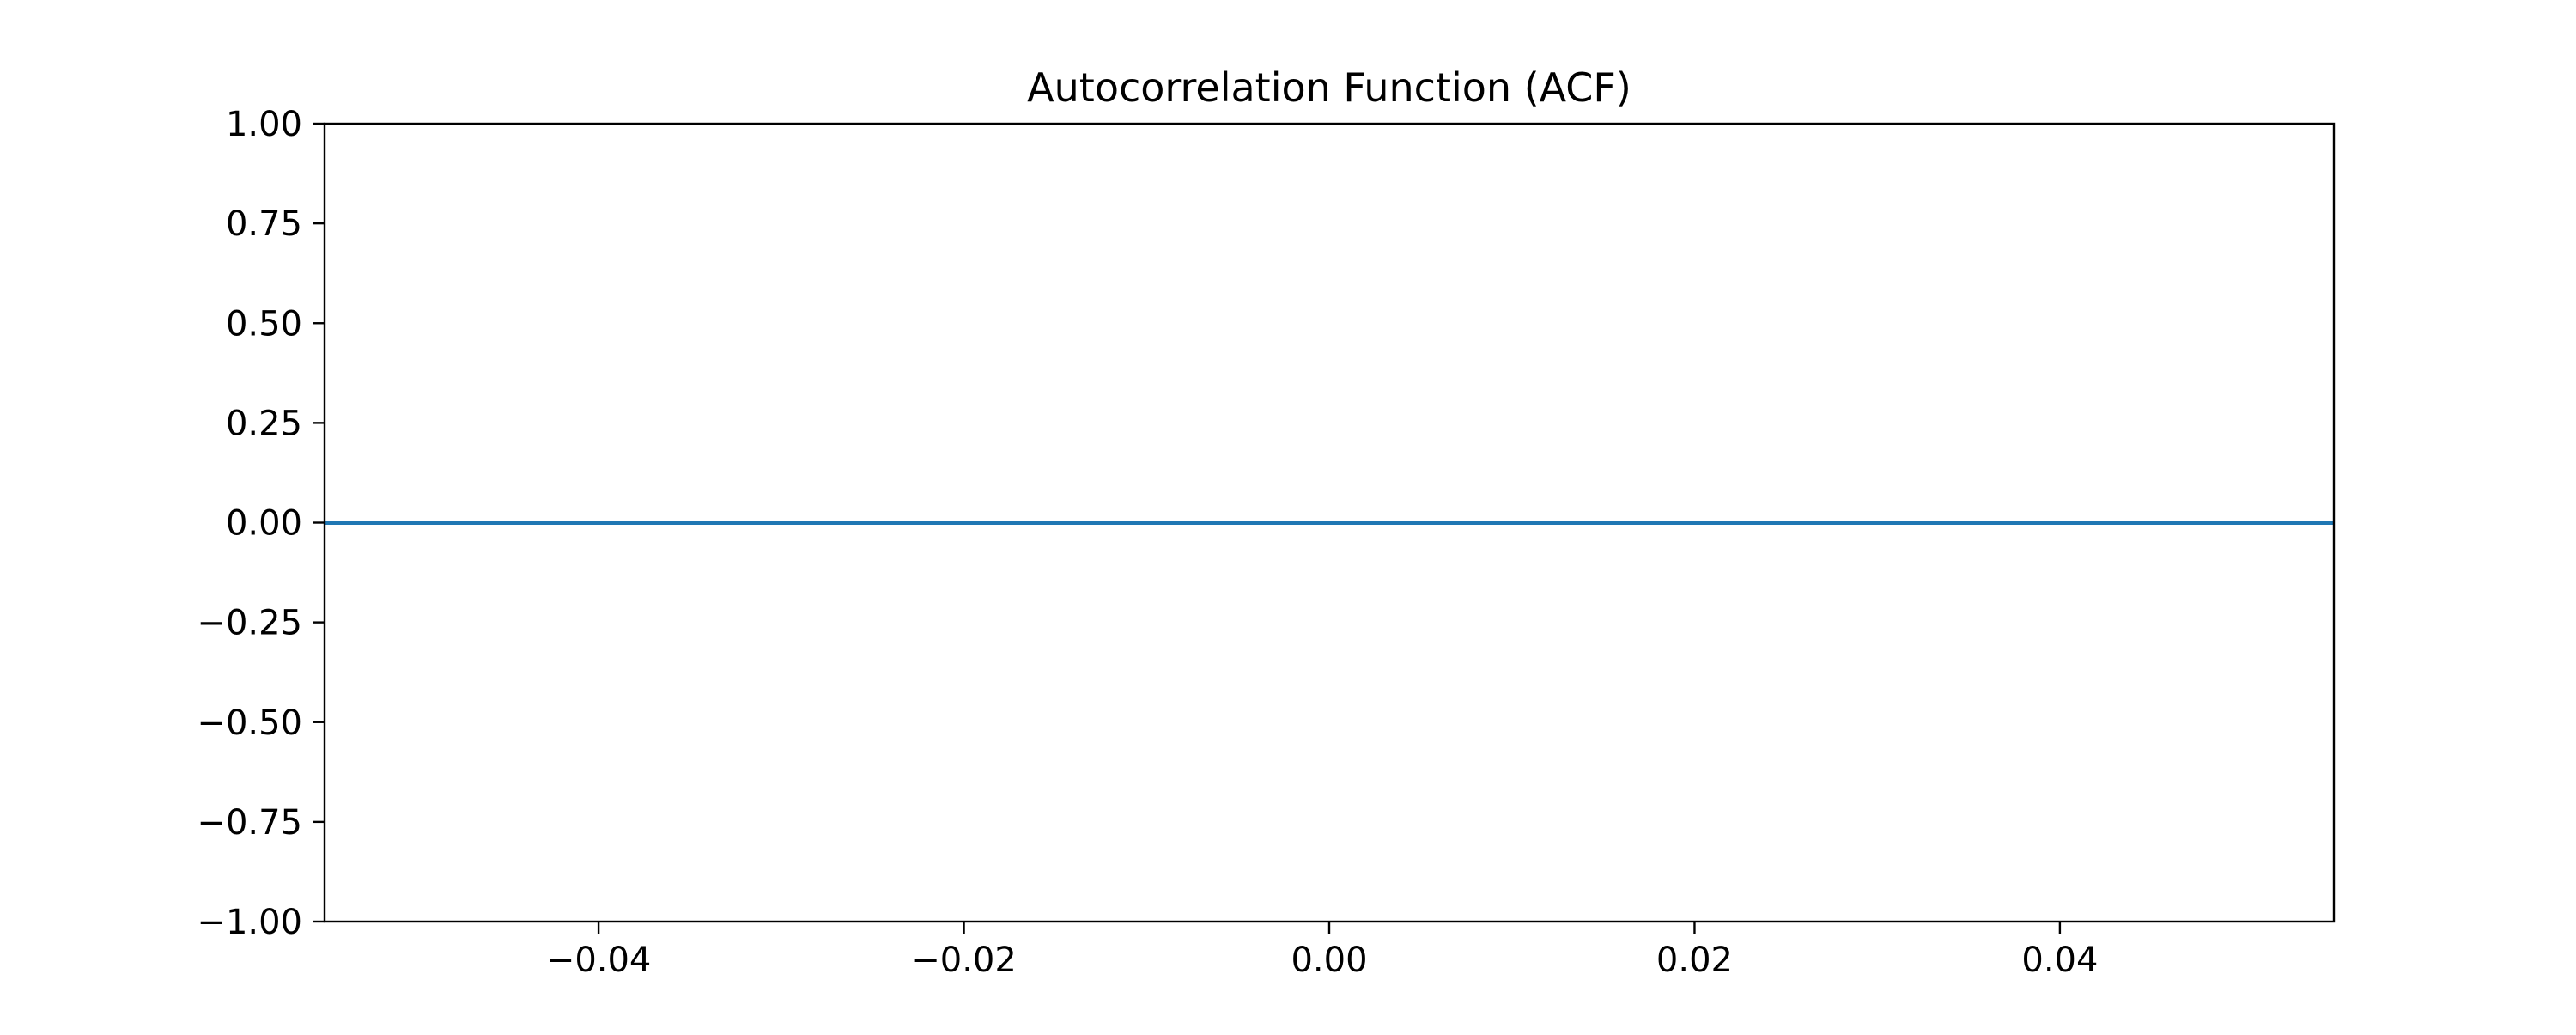 The width and height of the screenshot is (2576, 1035). What do you see at coordinates (964, 960) in the screenshot?
I see `x-tick-label: −0.02` at bounding box center [964, 960].